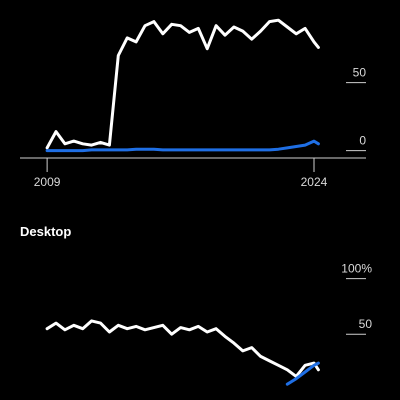  What do you see at coordinates (314, 182) in the screenshot?
I see `x-tick-label: 2024` at bounding box center [314, 182].